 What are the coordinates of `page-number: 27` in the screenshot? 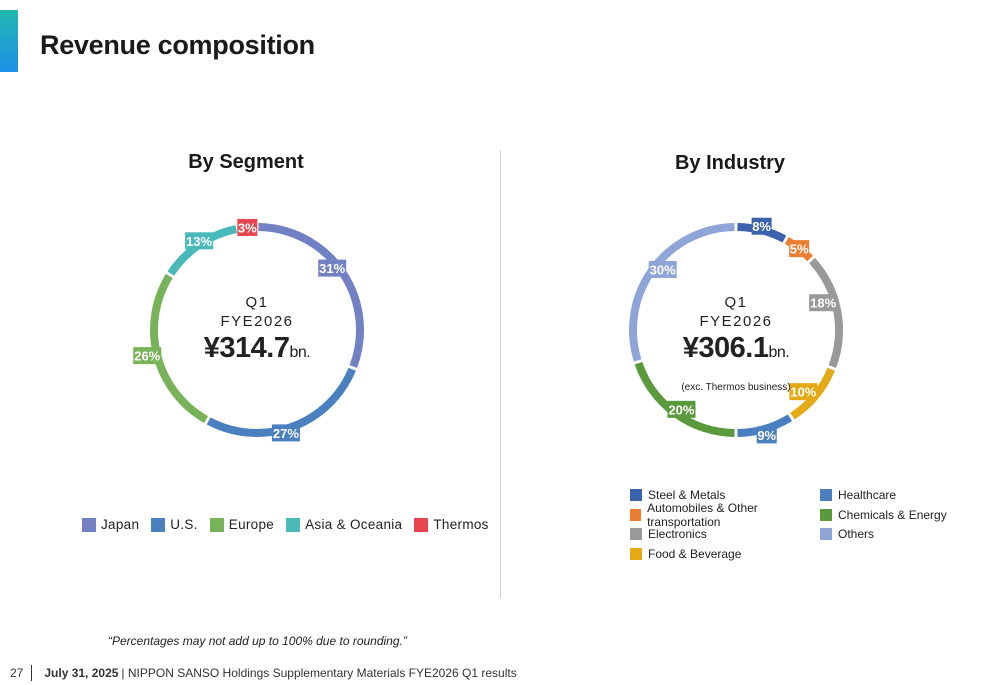 It's located at (17, 673).